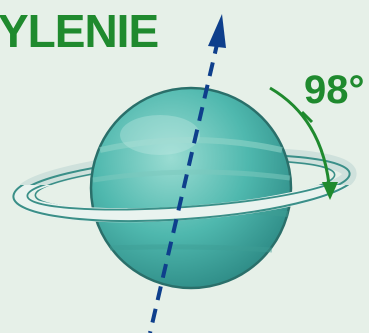 The image size is (369, 333). Describe the element at coordinates (334, 90) in the screenshot. I see `tilt-angle-label: 98°` at that location.